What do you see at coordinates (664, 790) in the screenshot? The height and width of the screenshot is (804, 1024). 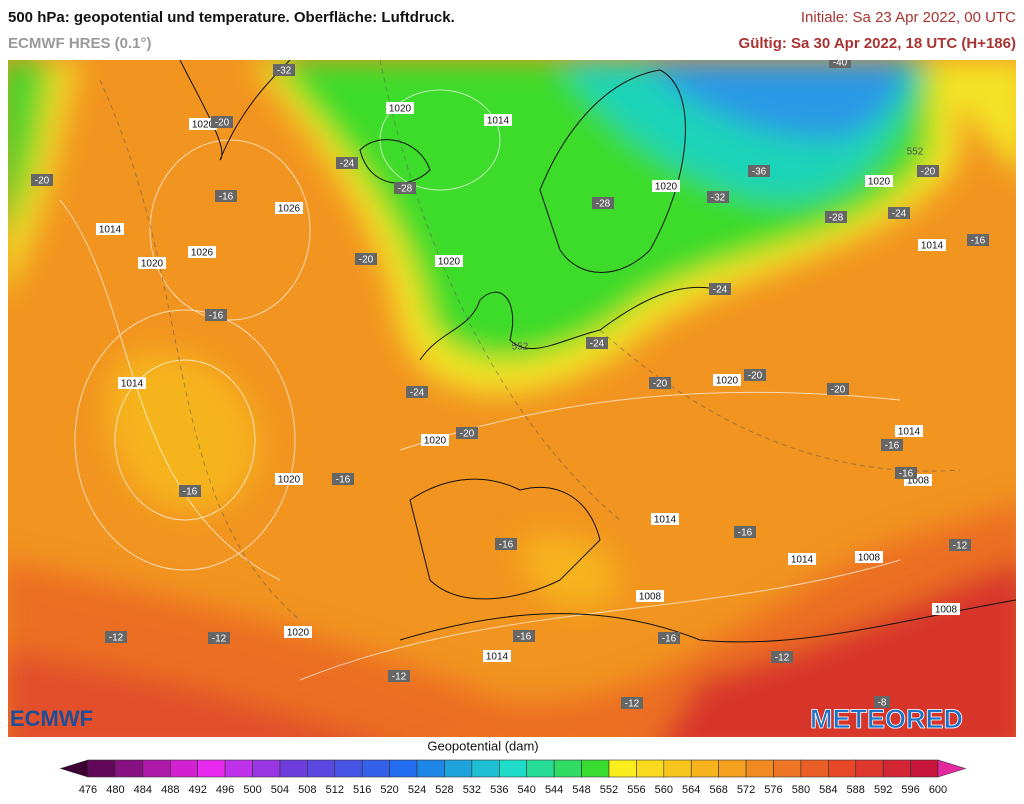 I see `colorbar-tick-label: 560` at bounding box center [664, 790].